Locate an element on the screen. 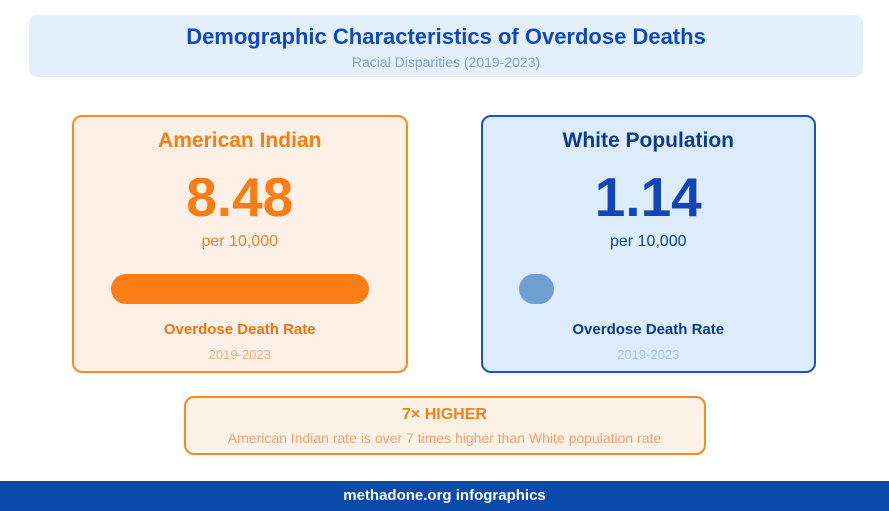 The width and height of the screenshot is (889, 511). rate-bar-american-indian is located at coordinates (239, 289).